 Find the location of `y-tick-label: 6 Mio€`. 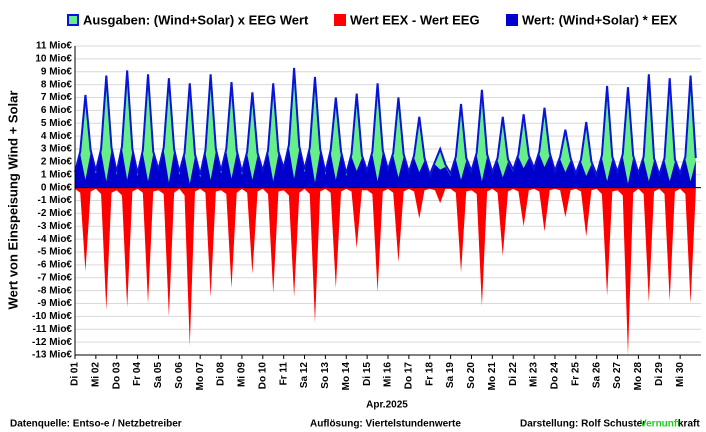

y-tick-label: 6 Mio€ is located at coordinates (57, 110).